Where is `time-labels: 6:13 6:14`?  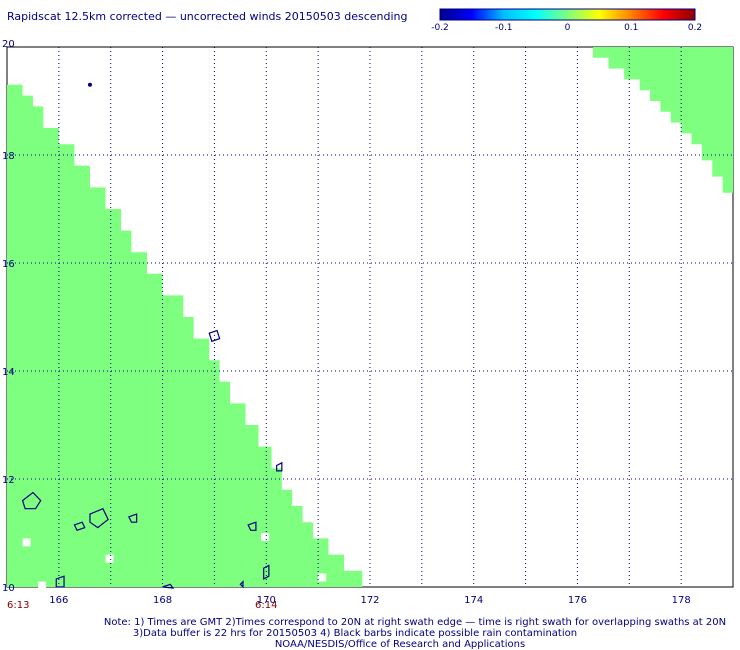 time-labels: 6:13 6:14 is located at coordinates (142, 605).